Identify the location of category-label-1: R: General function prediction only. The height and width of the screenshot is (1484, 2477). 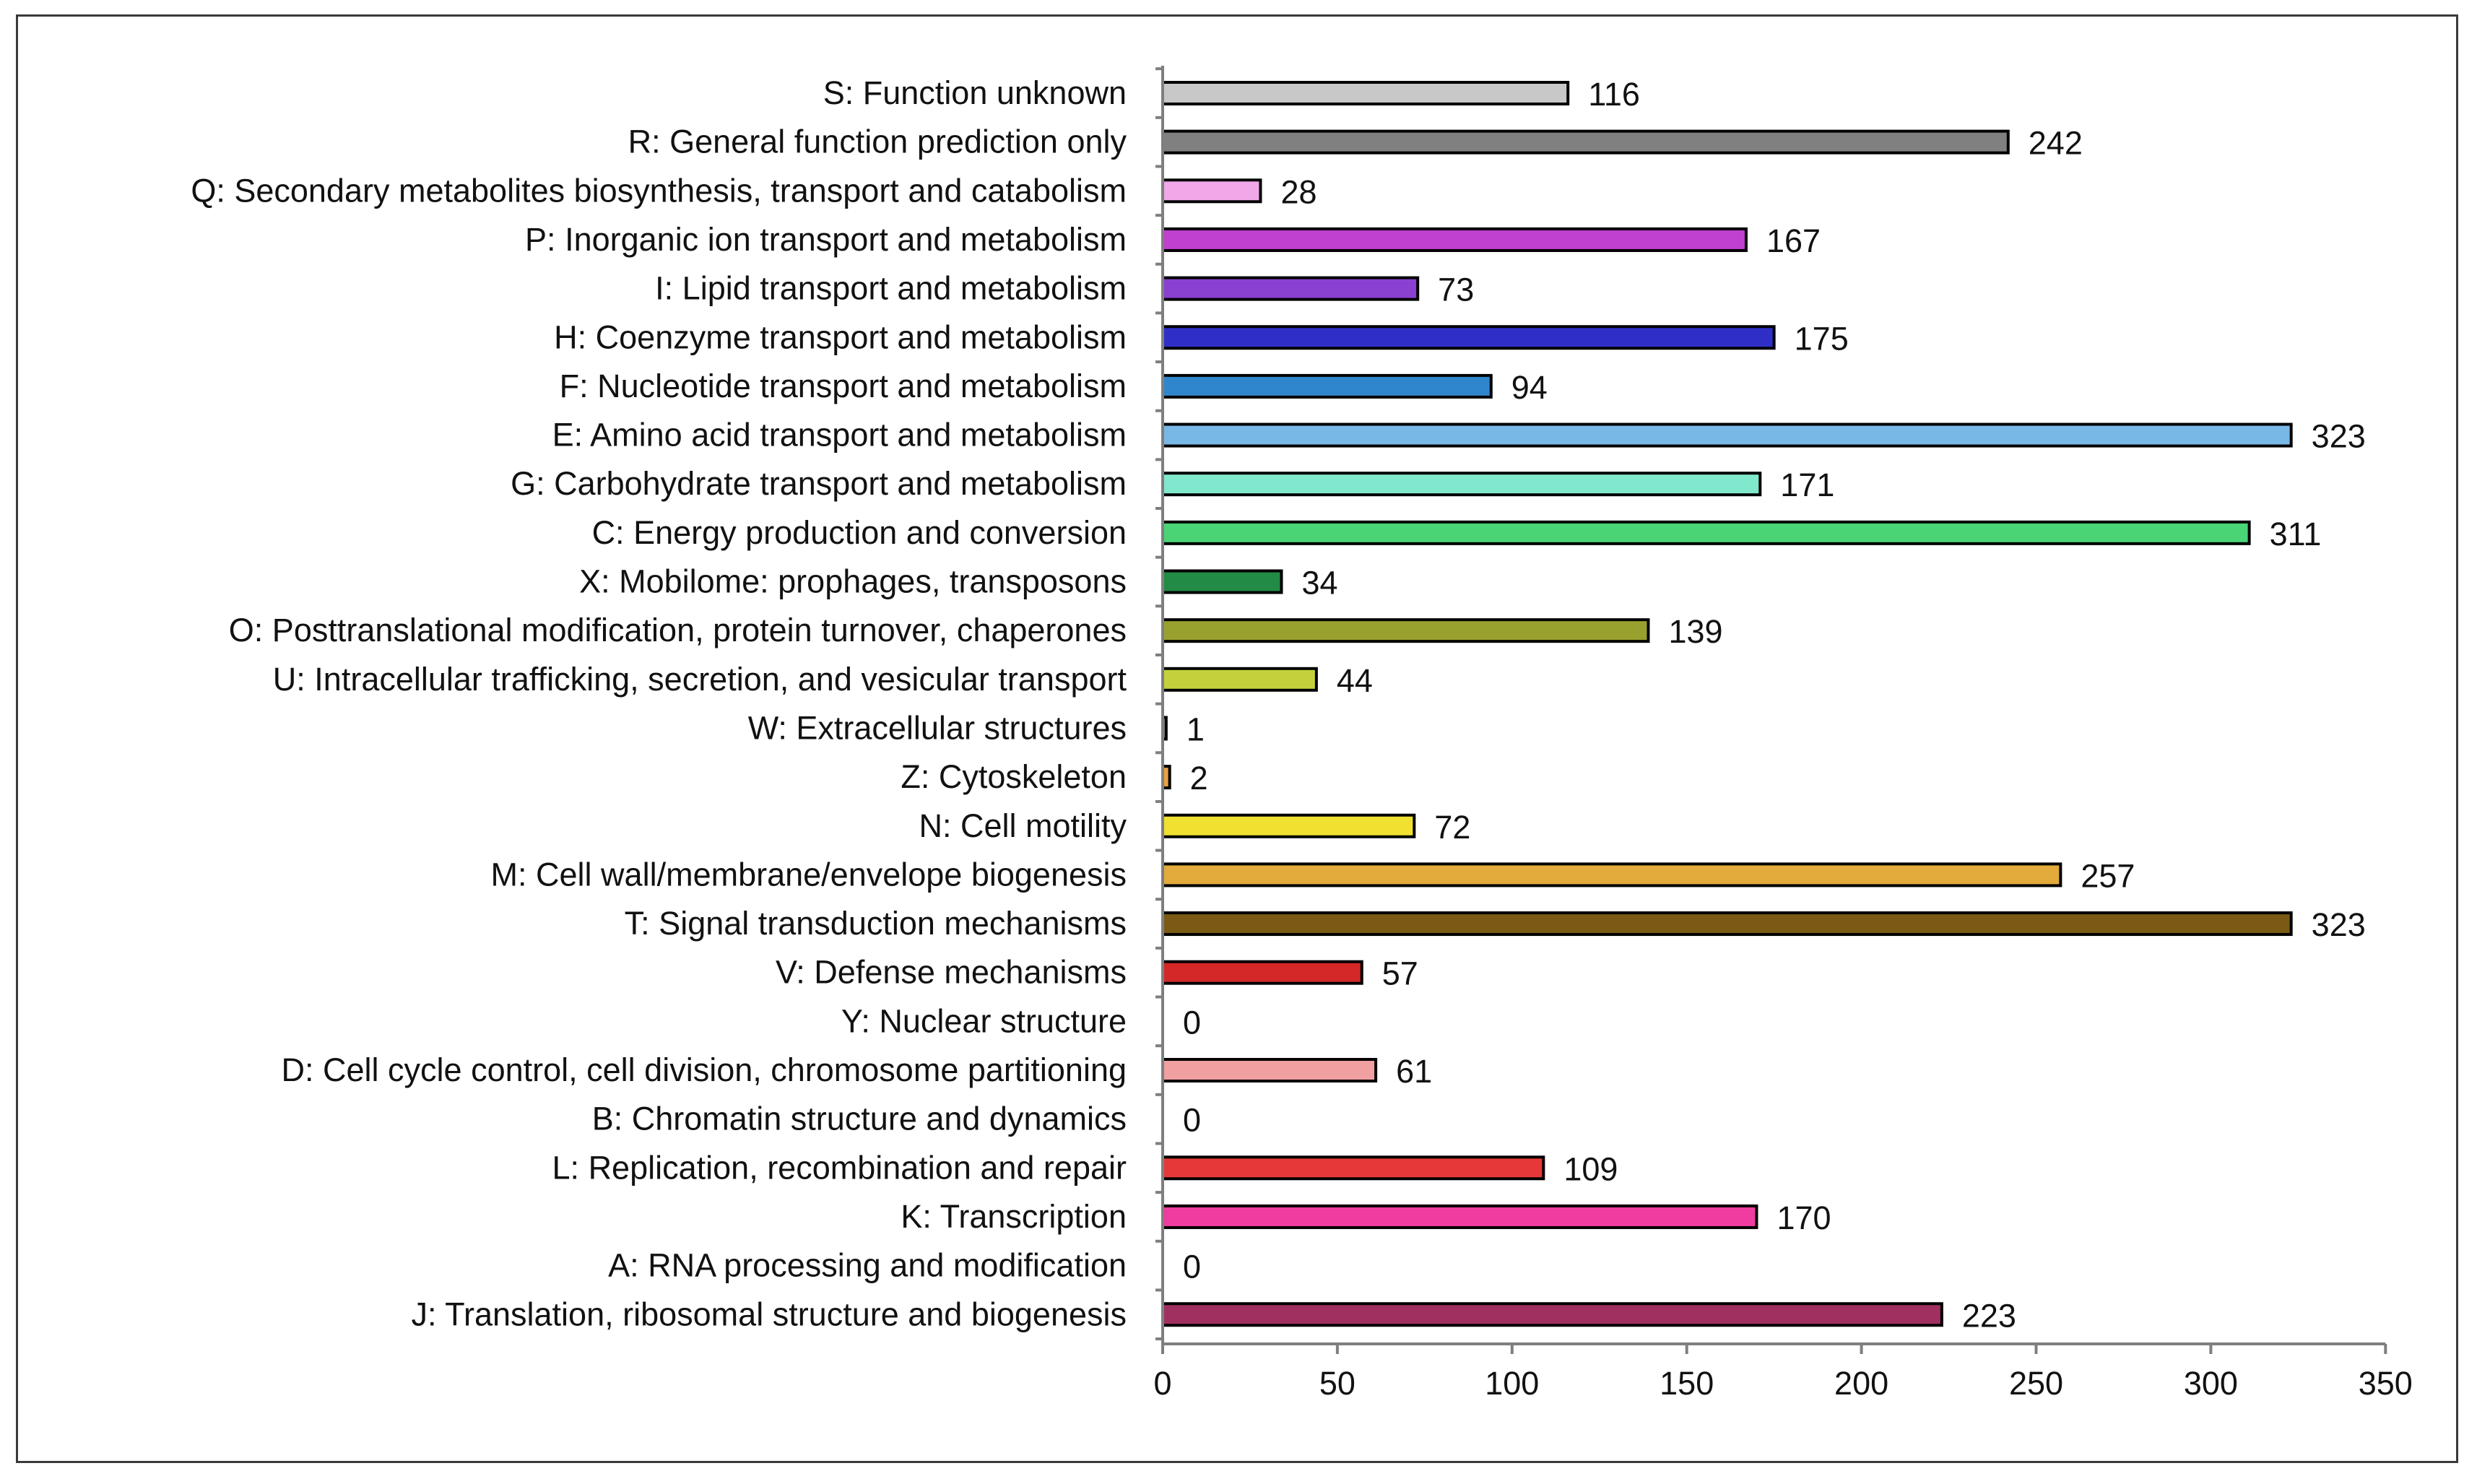
(877, 141).